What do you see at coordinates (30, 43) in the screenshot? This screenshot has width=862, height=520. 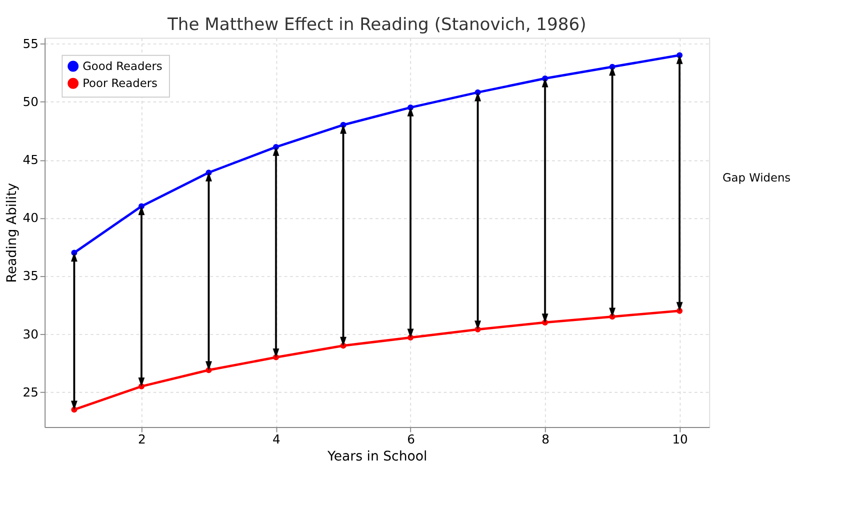 I see `y-tick-label: 55` at bounding box center [30, 43].